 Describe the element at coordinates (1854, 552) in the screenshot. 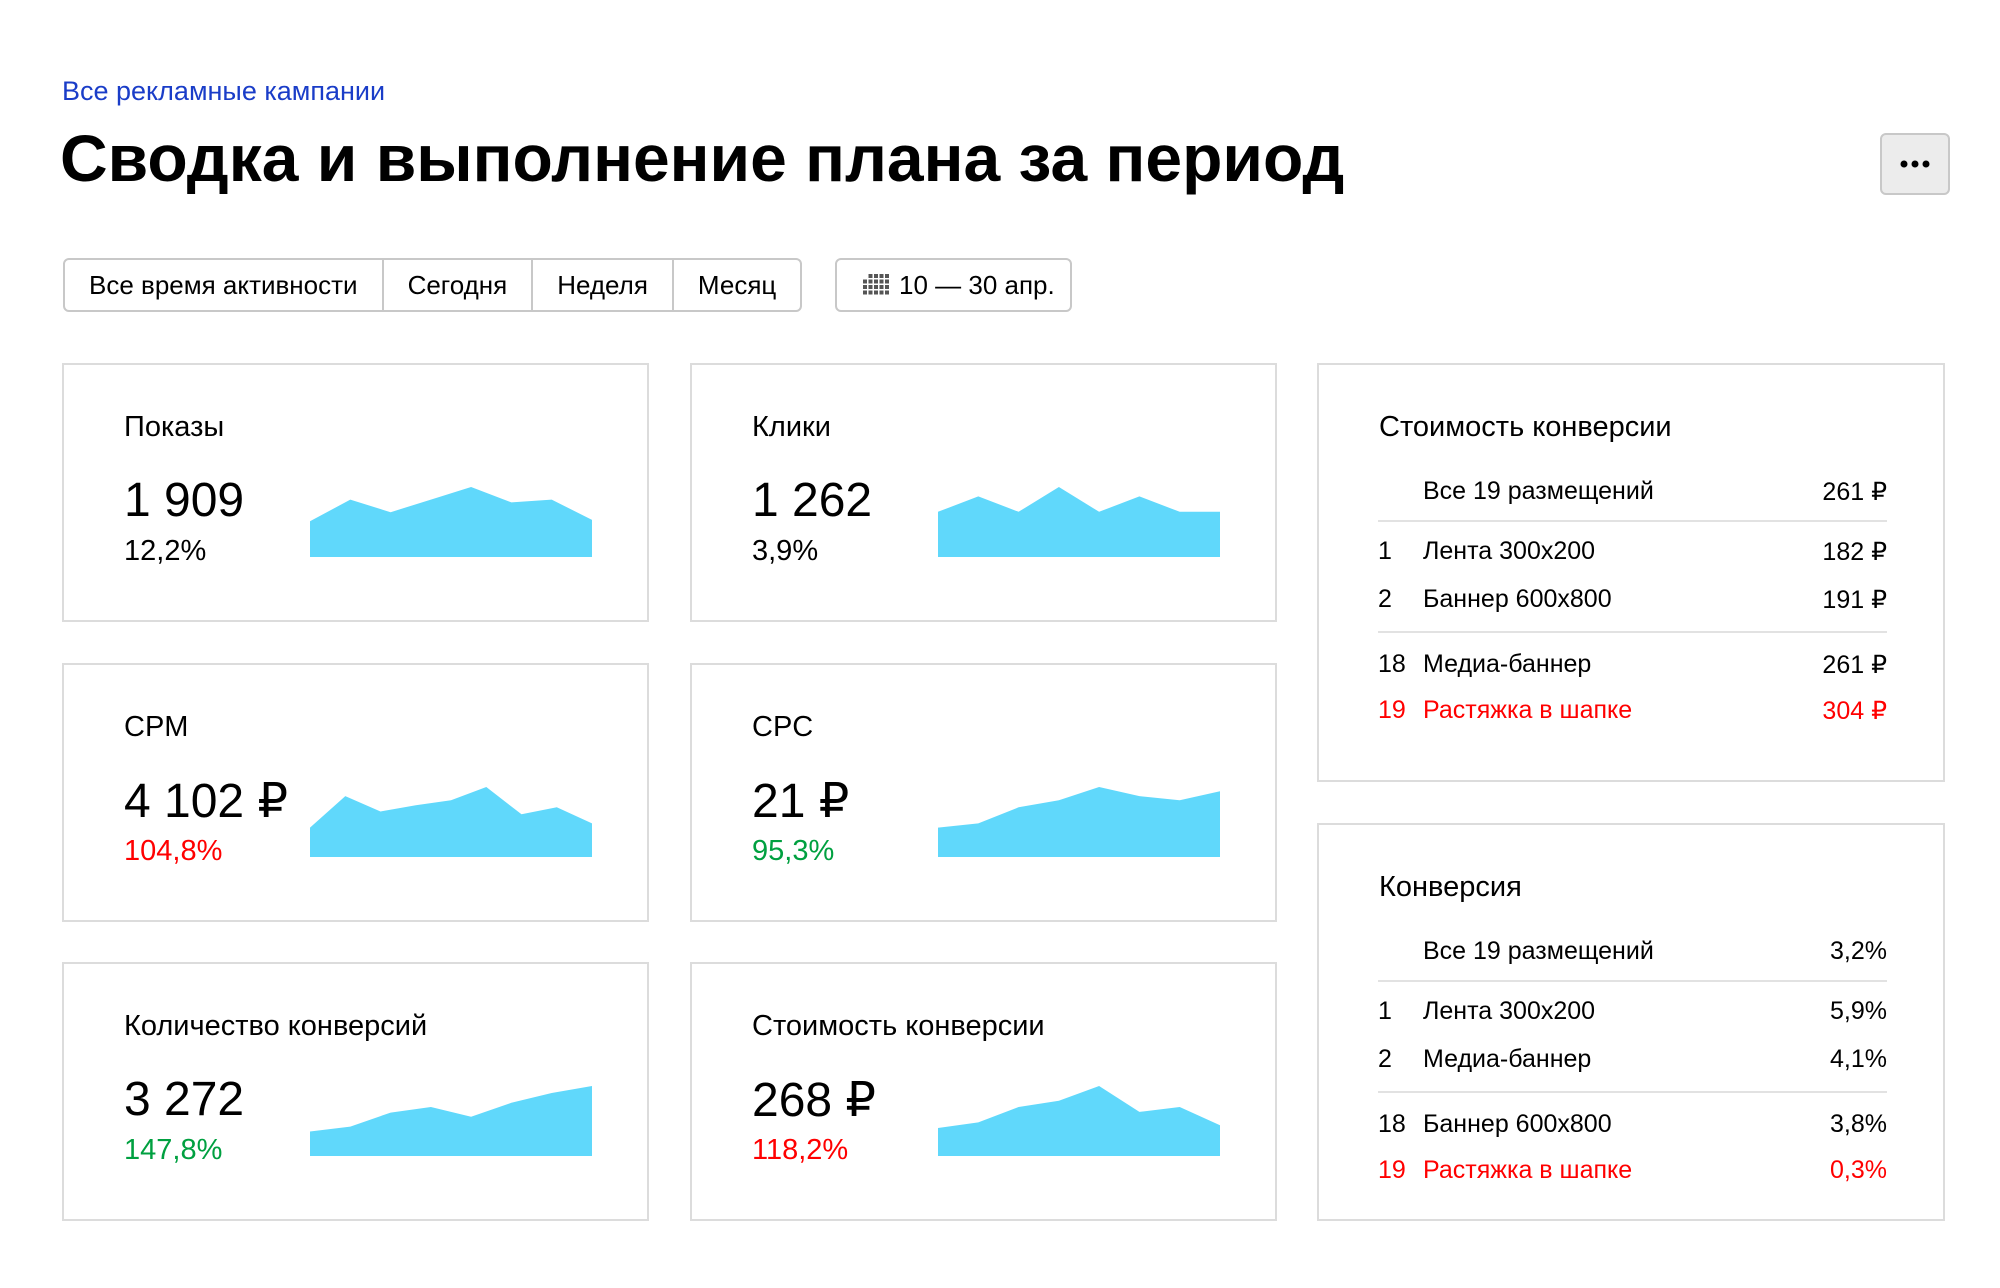

I see `row-value: 182 ₽` at that location.